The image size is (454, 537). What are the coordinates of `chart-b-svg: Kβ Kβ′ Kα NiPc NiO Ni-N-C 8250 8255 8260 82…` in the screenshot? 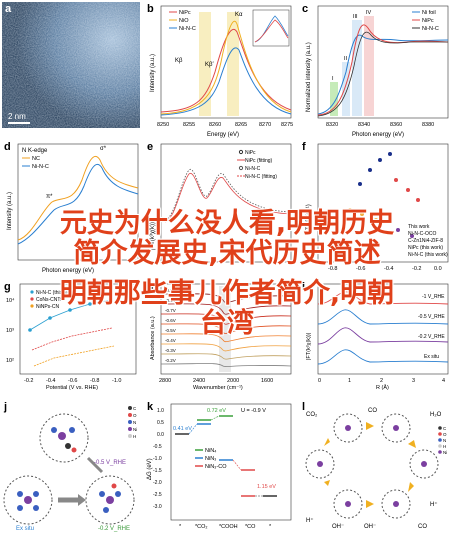 It's located at (221, 71).